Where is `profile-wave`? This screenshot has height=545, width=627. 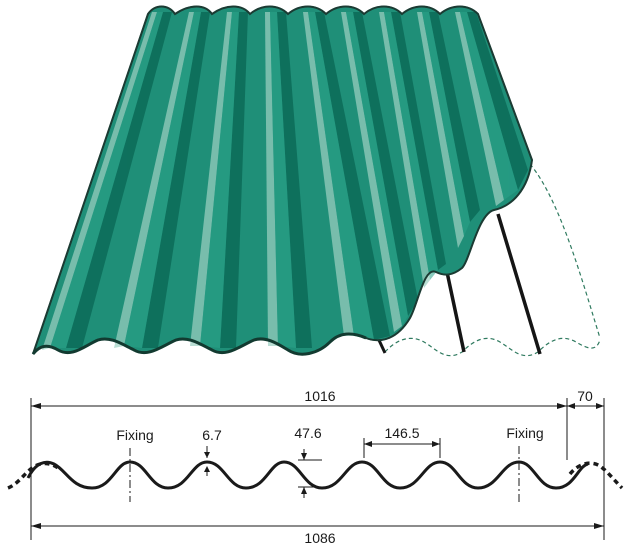
profile-wave is located at coordinates (307, 475).